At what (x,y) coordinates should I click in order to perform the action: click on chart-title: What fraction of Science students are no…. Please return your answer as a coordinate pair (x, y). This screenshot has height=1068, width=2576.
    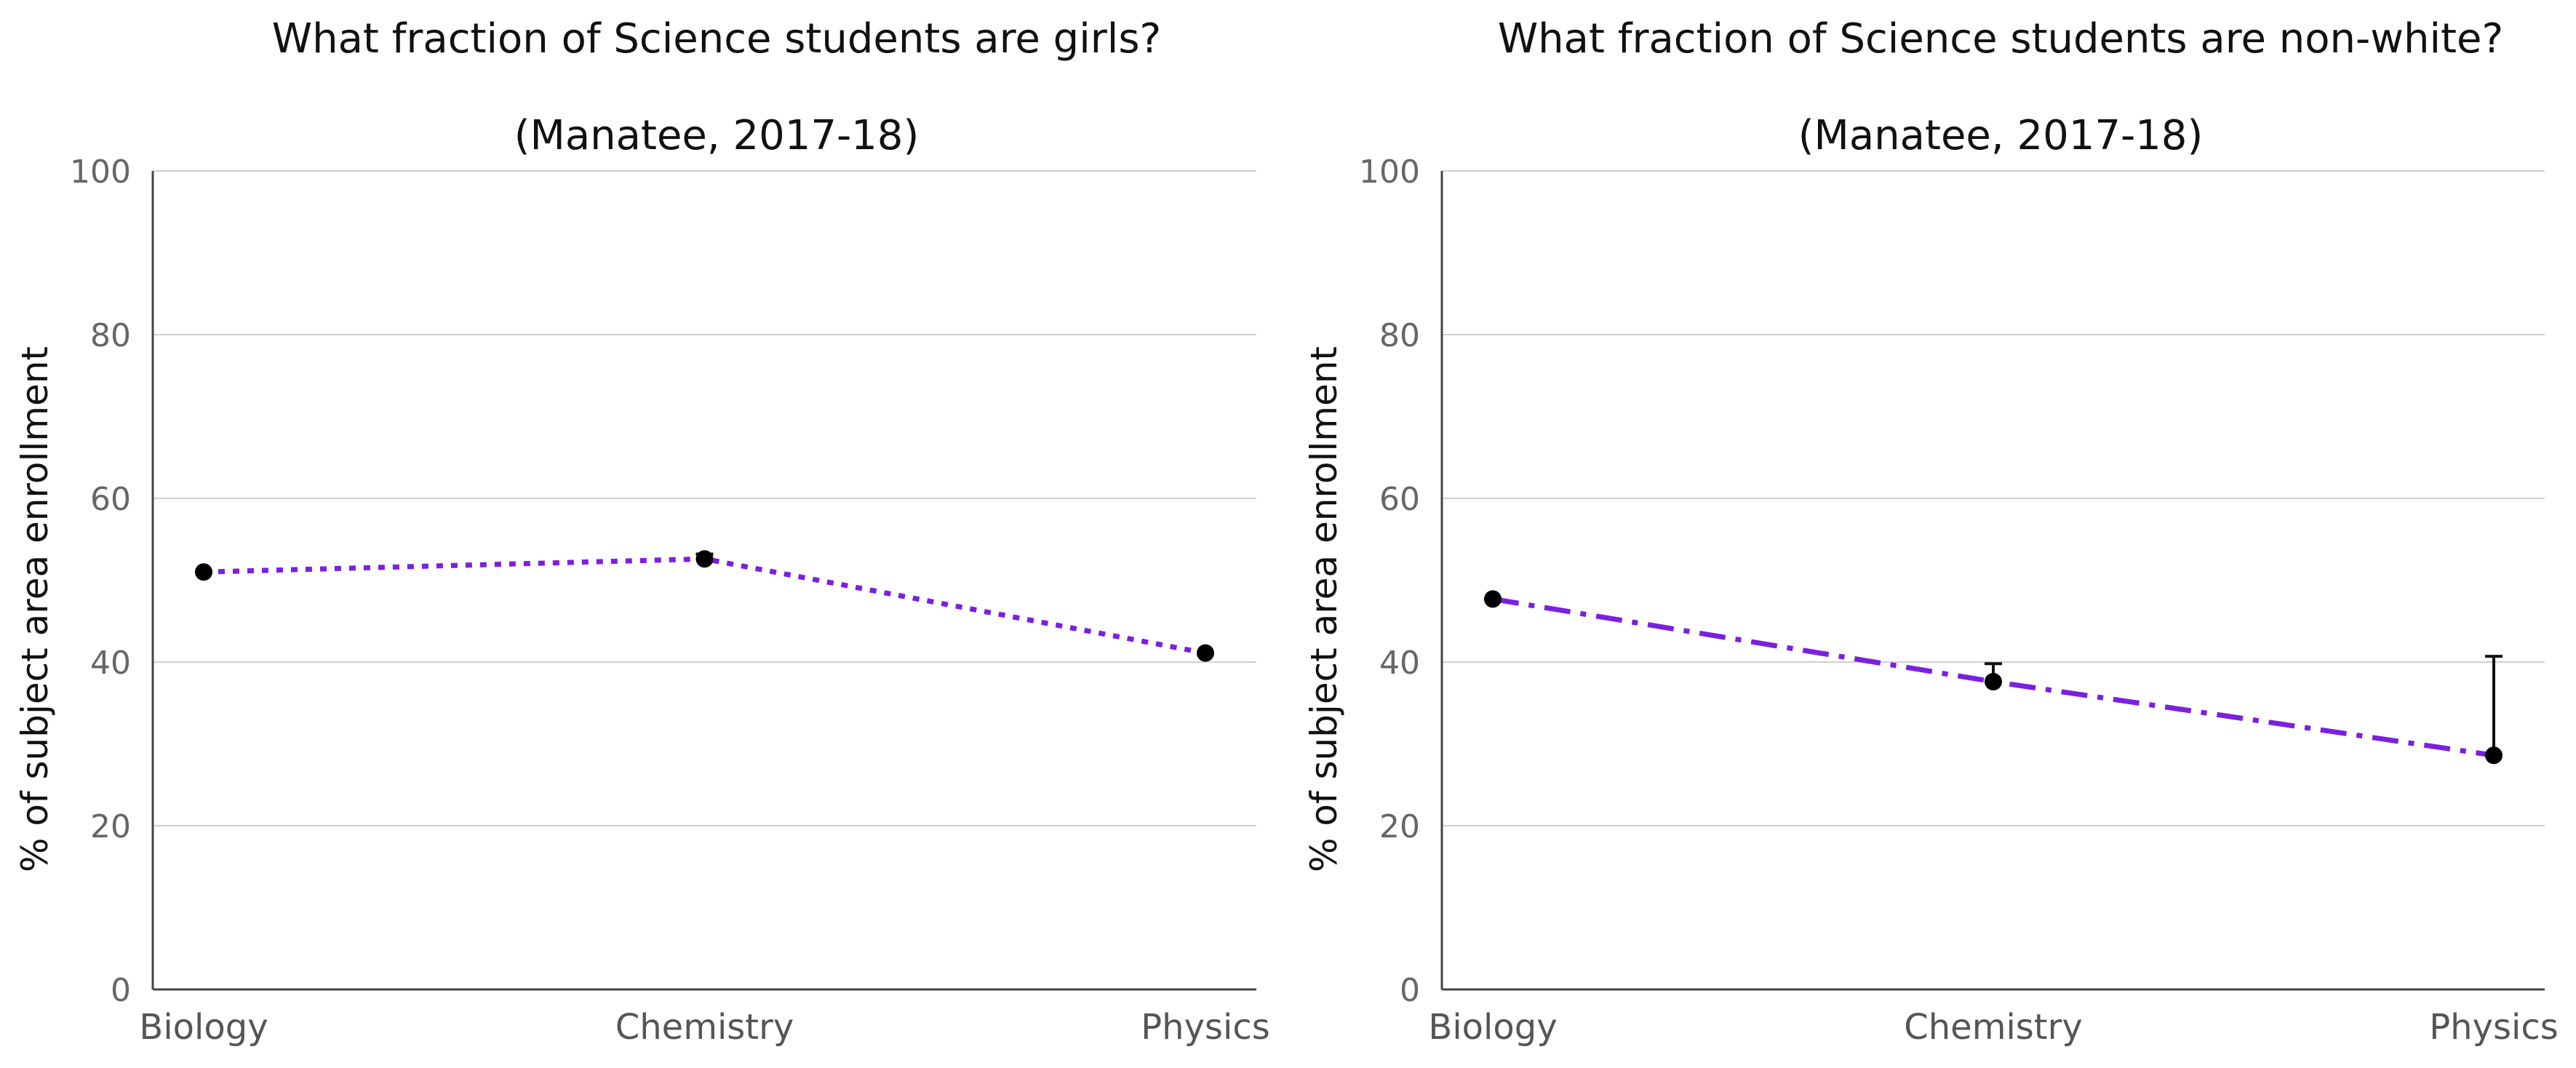
    Looking at the image, I should click on (2000, 39).